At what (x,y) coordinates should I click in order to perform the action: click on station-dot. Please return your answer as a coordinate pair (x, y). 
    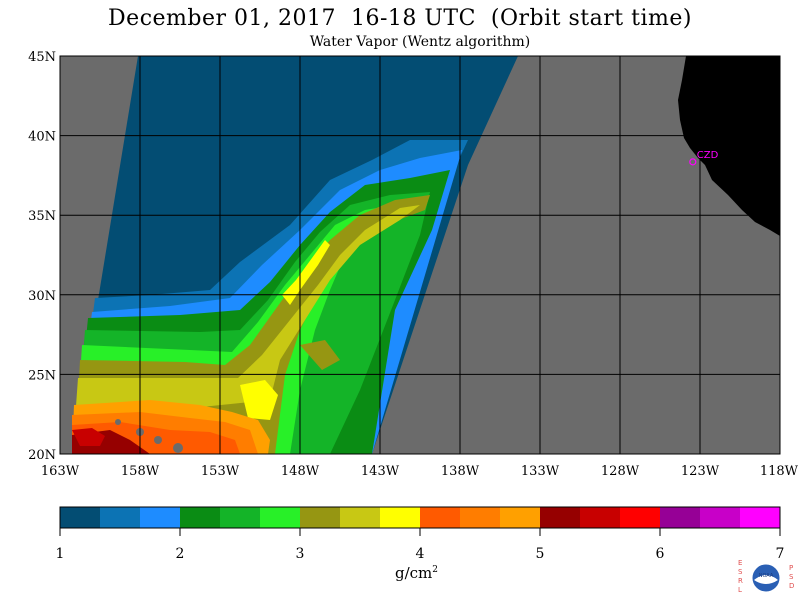
    Looking at the image, I should click on (693, 162).